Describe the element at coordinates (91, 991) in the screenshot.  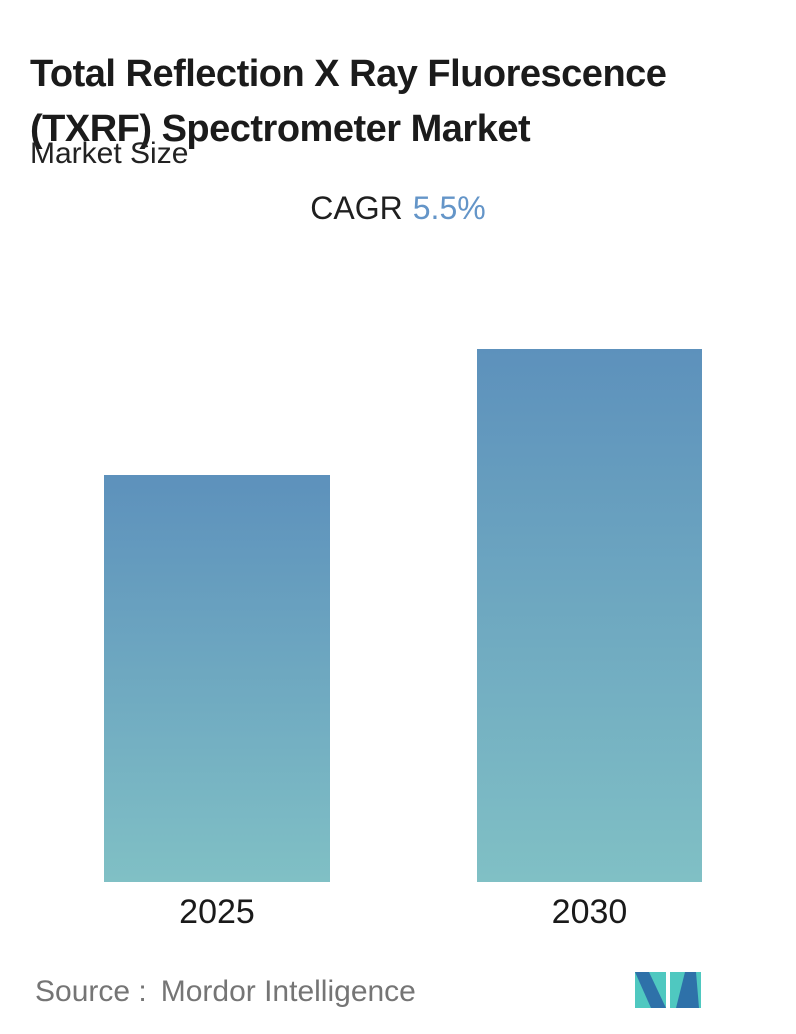
I see `source-label: Source :` at that location.